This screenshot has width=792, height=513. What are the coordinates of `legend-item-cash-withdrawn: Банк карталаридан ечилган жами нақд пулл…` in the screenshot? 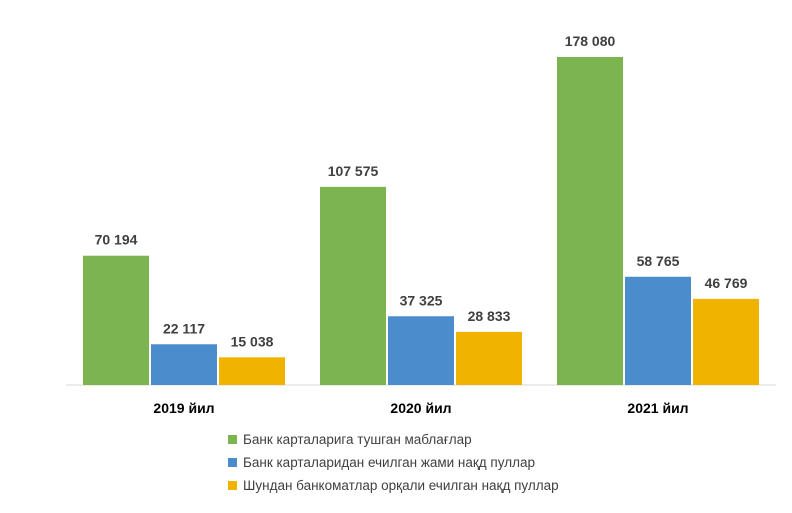 It's located at (393, 462).